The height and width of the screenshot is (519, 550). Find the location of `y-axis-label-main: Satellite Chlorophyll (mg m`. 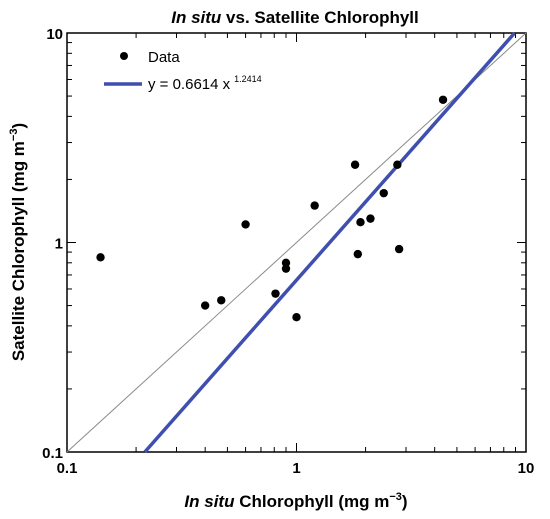

y-axis-label-main: Satellite Chlorophyll (mg m is located at coordinates (18, 251).